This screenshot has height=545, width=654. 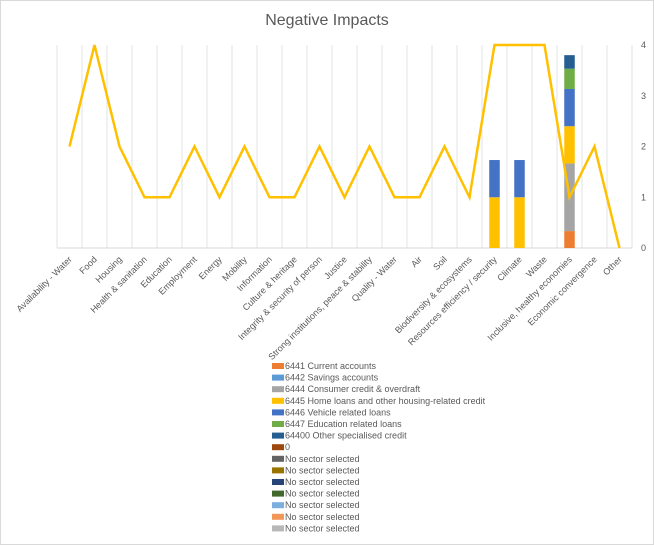 What do you see at coordinates (346, 436) in the screenshot?
I see `legend-label: 64400 Other specialised credit` at bounding box center [346, 436].